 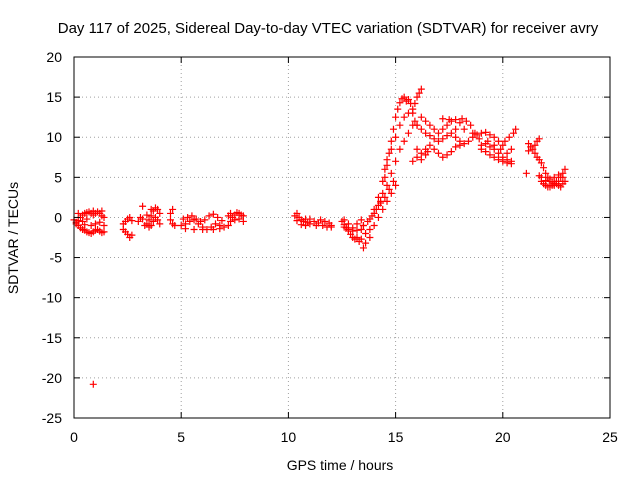 I want to click on x-tick-label: 25, so click(x=610, y=437).